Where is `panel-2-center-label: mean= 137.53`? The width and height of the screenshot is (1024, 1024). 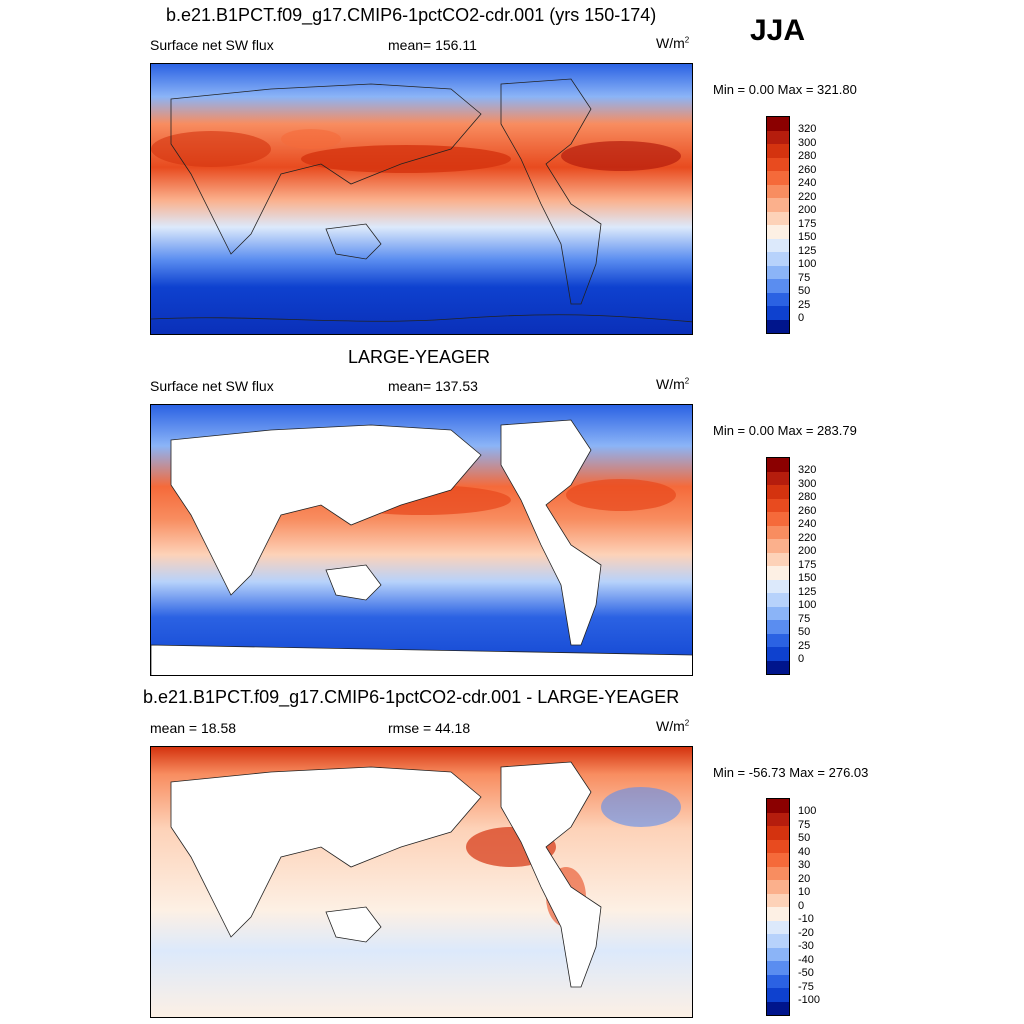
panel-2-center-label: mean= 137.53 is located at coordinates (433, 386).